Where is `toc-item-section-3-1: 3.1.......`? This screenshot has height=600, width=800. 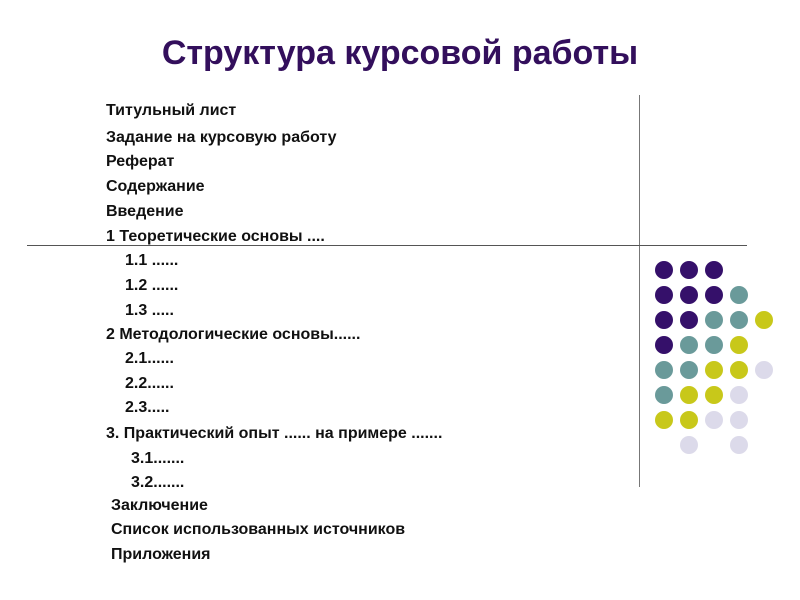
toc-item-section-3-1: 3.1....... is located at coordinates (158, 458).